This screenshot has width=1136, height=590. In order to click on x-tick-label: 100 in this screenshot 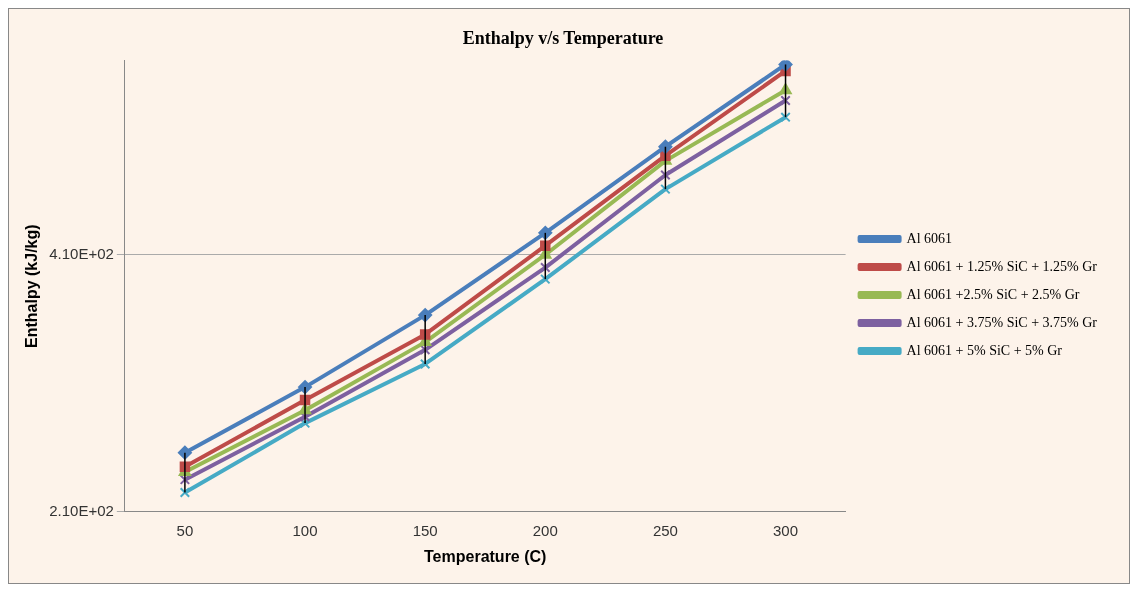, I will do `click(305, 530)`.